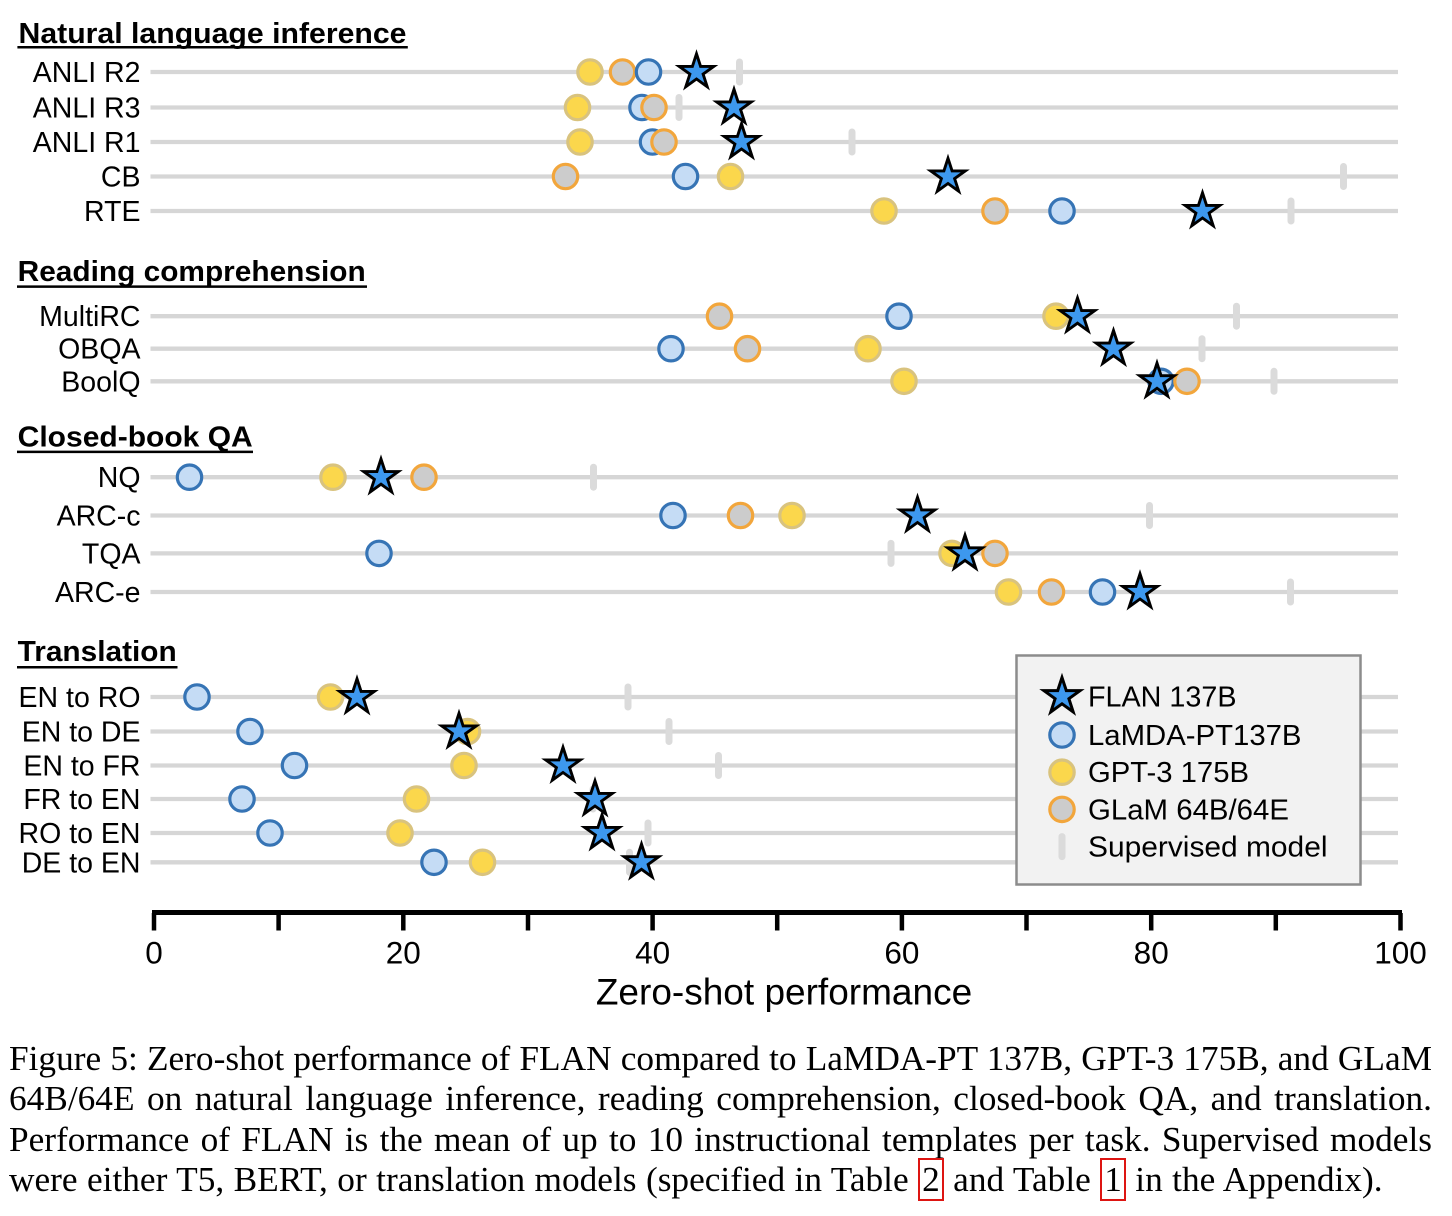 The width and height of the screenshot is (1452, 1216). What do you see at coordinates (89, 317) in the screenshot?
I see `svg-text: MultiRC` at bounding box center [89, 317].